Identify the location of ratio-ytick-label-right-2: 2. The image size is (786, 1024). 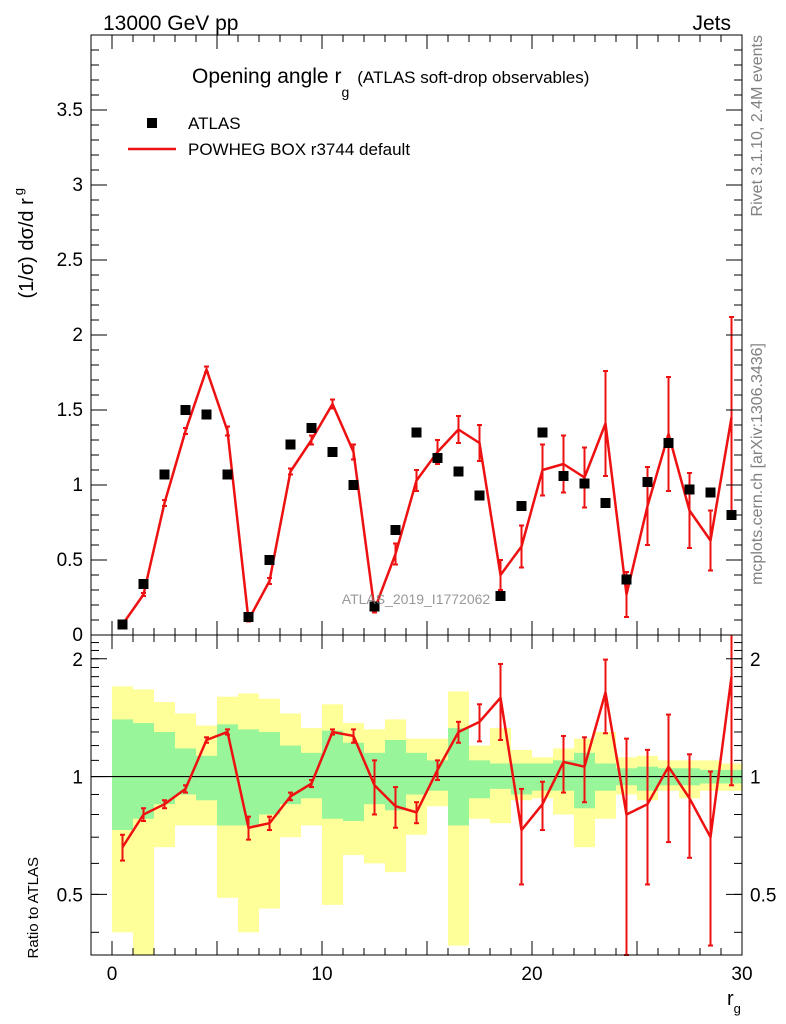
(755, 660).